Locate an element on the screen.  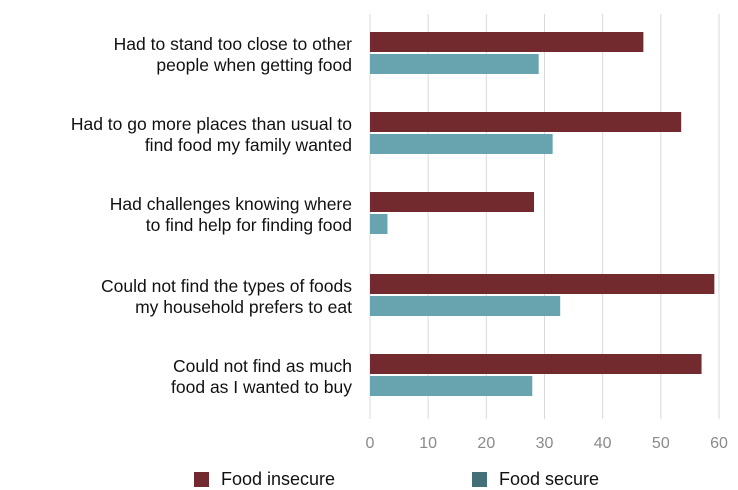
x-tick-label: 20 is located at coordinates (486, 443).